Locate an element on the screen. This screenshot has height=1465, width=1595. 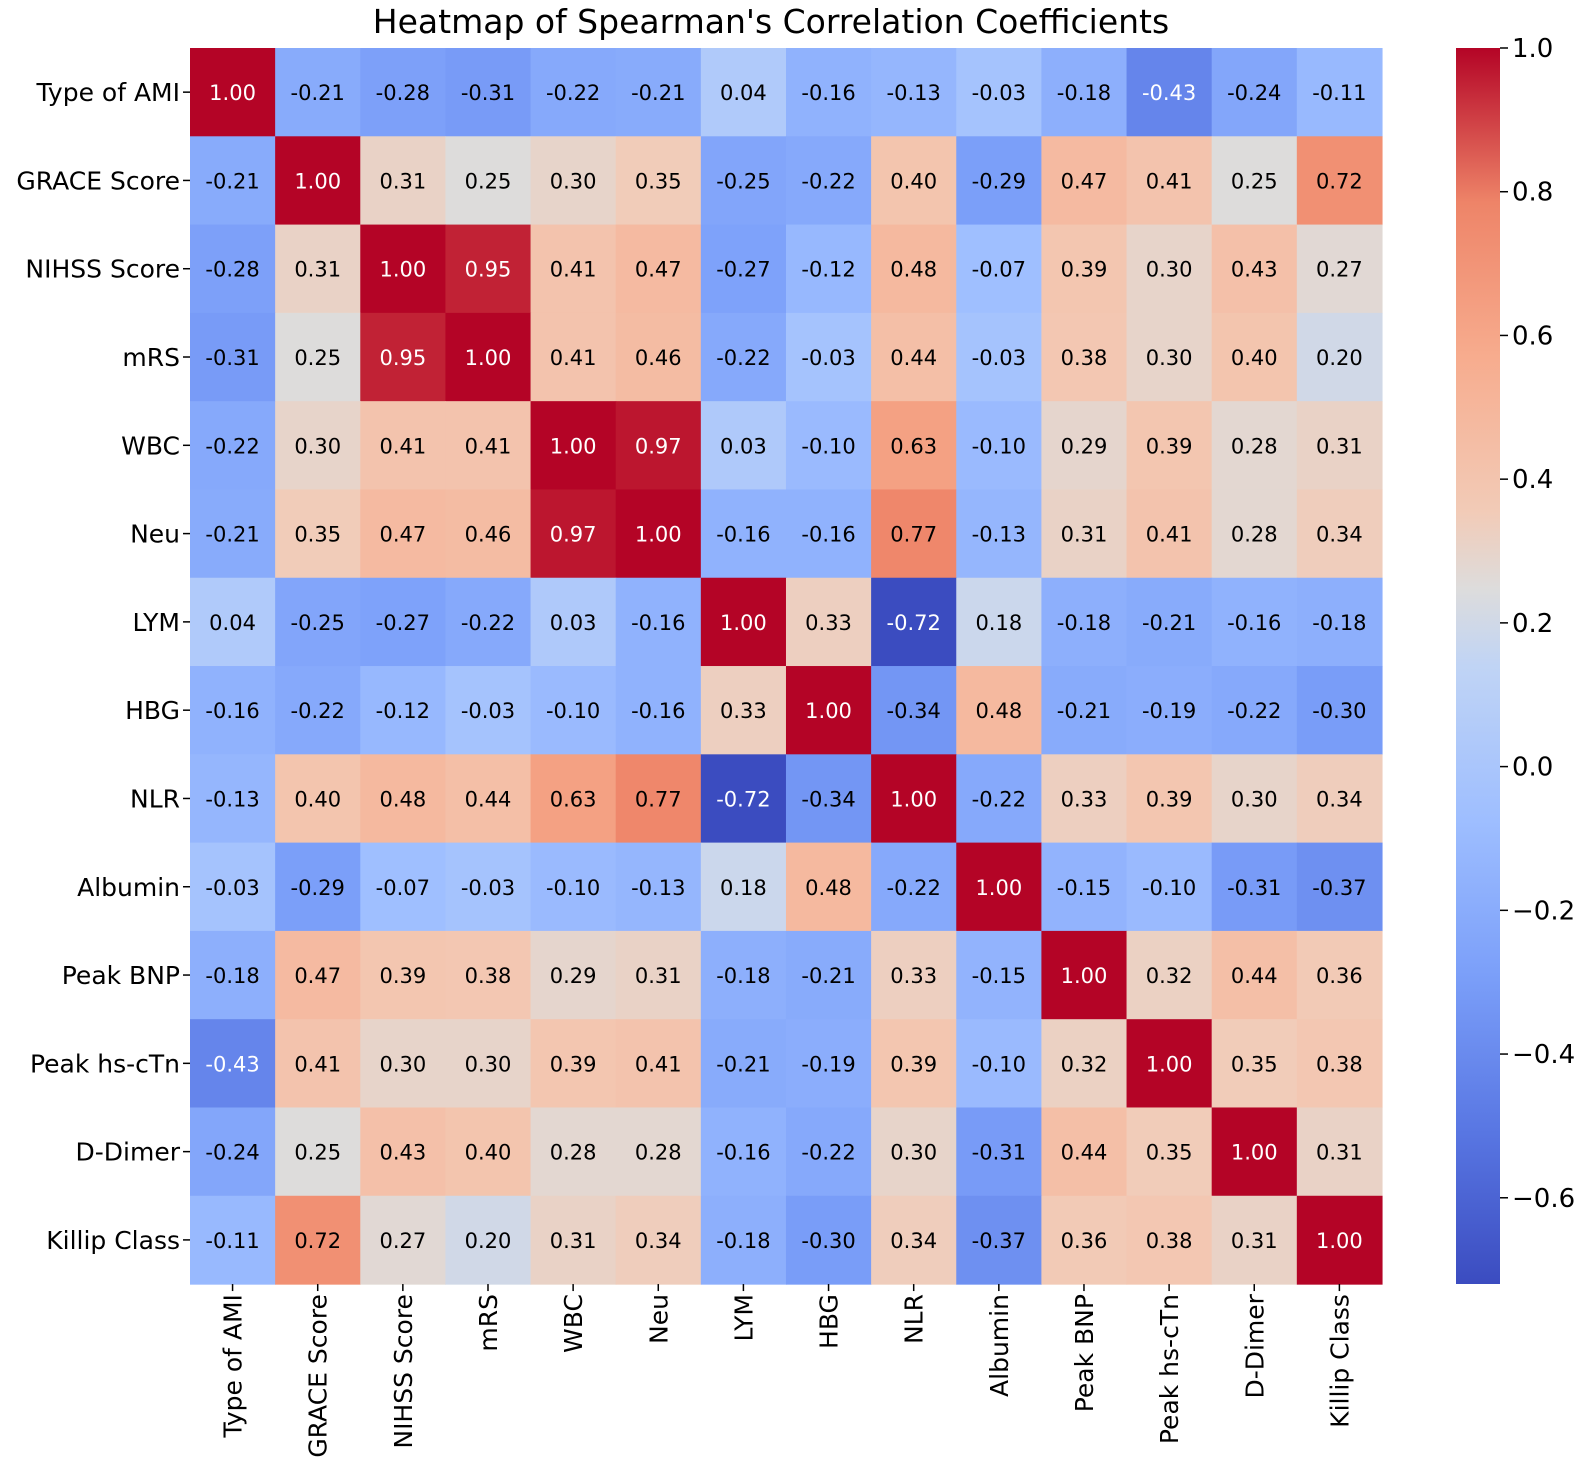
cell-value-label: -0.24 is located at coordinates (232, 1153).